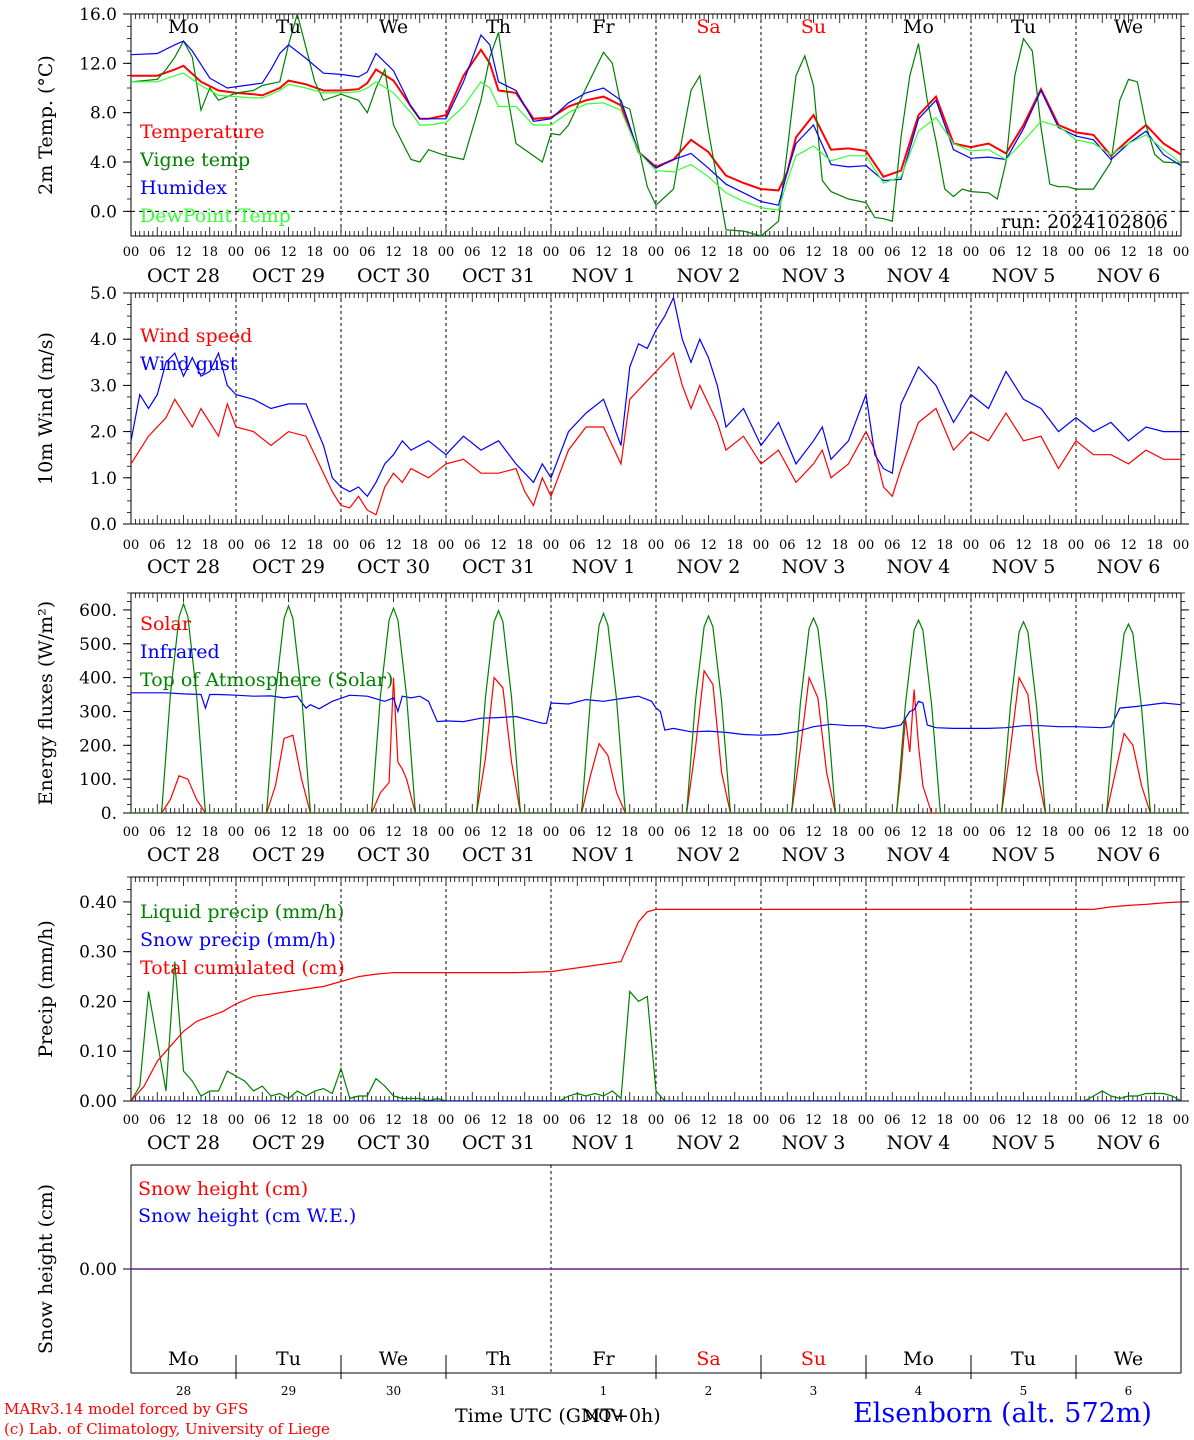  What do you see at coordinates (98, 611) in the screenshot?
I see `y-tick-label: 600.` at bounding box center [98, 611].